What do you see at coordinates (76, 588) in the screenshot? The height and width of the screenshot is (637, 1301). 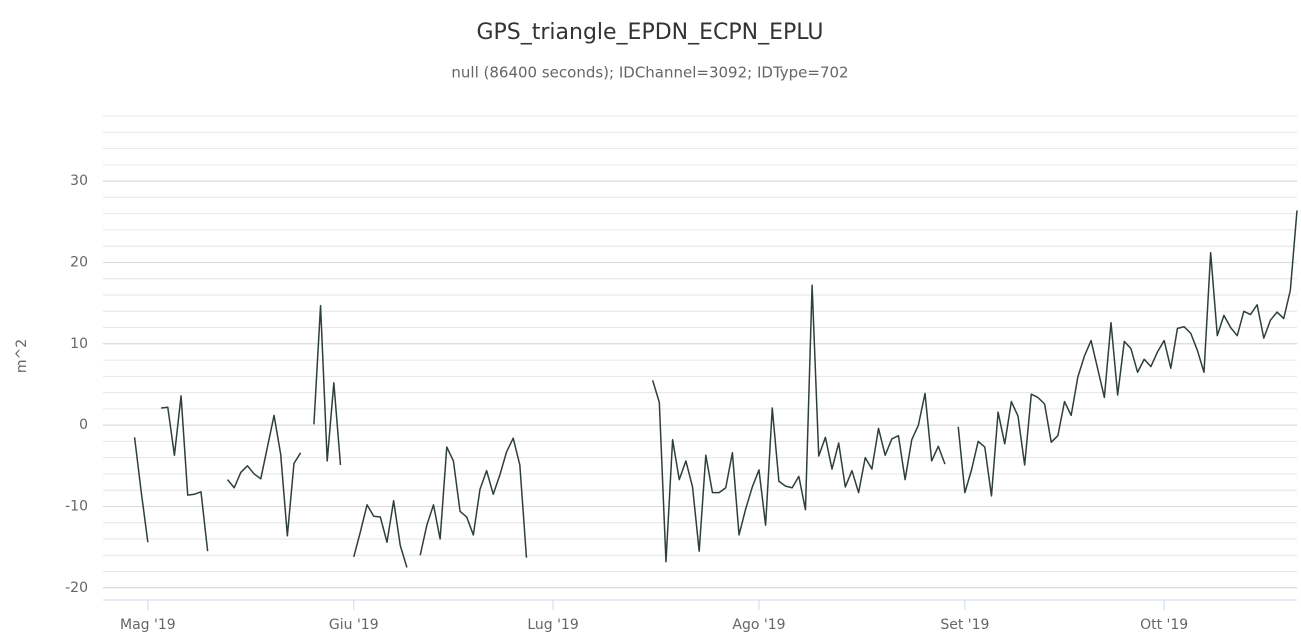 I see `y-tick-label: -20` at bounding box center [76, 588].